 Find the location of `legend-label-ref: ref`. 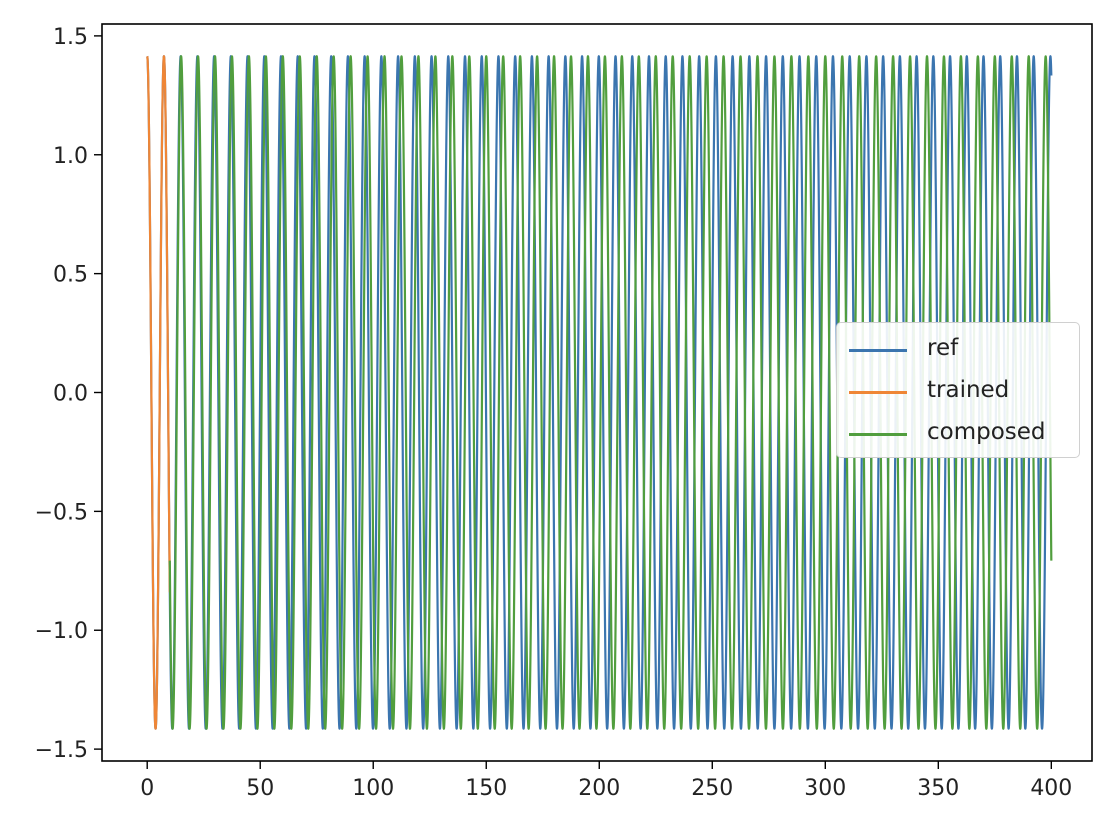

legend-label-ref: ref is located at coordinates (943, 348).